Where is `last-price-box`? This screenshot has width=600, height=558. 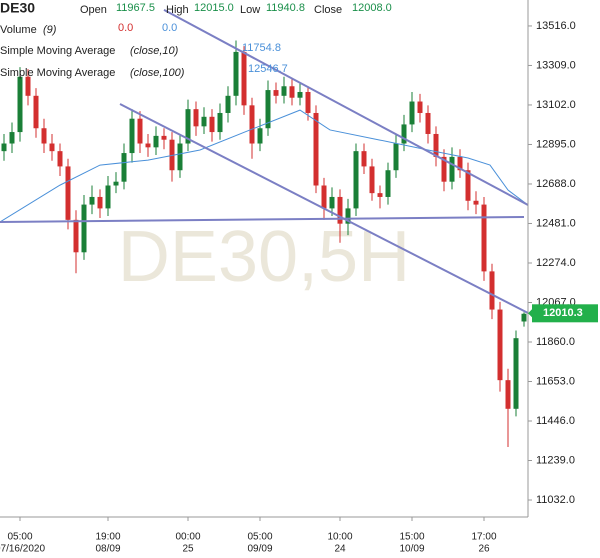
last-price-box is located at coordinates (565, 313).